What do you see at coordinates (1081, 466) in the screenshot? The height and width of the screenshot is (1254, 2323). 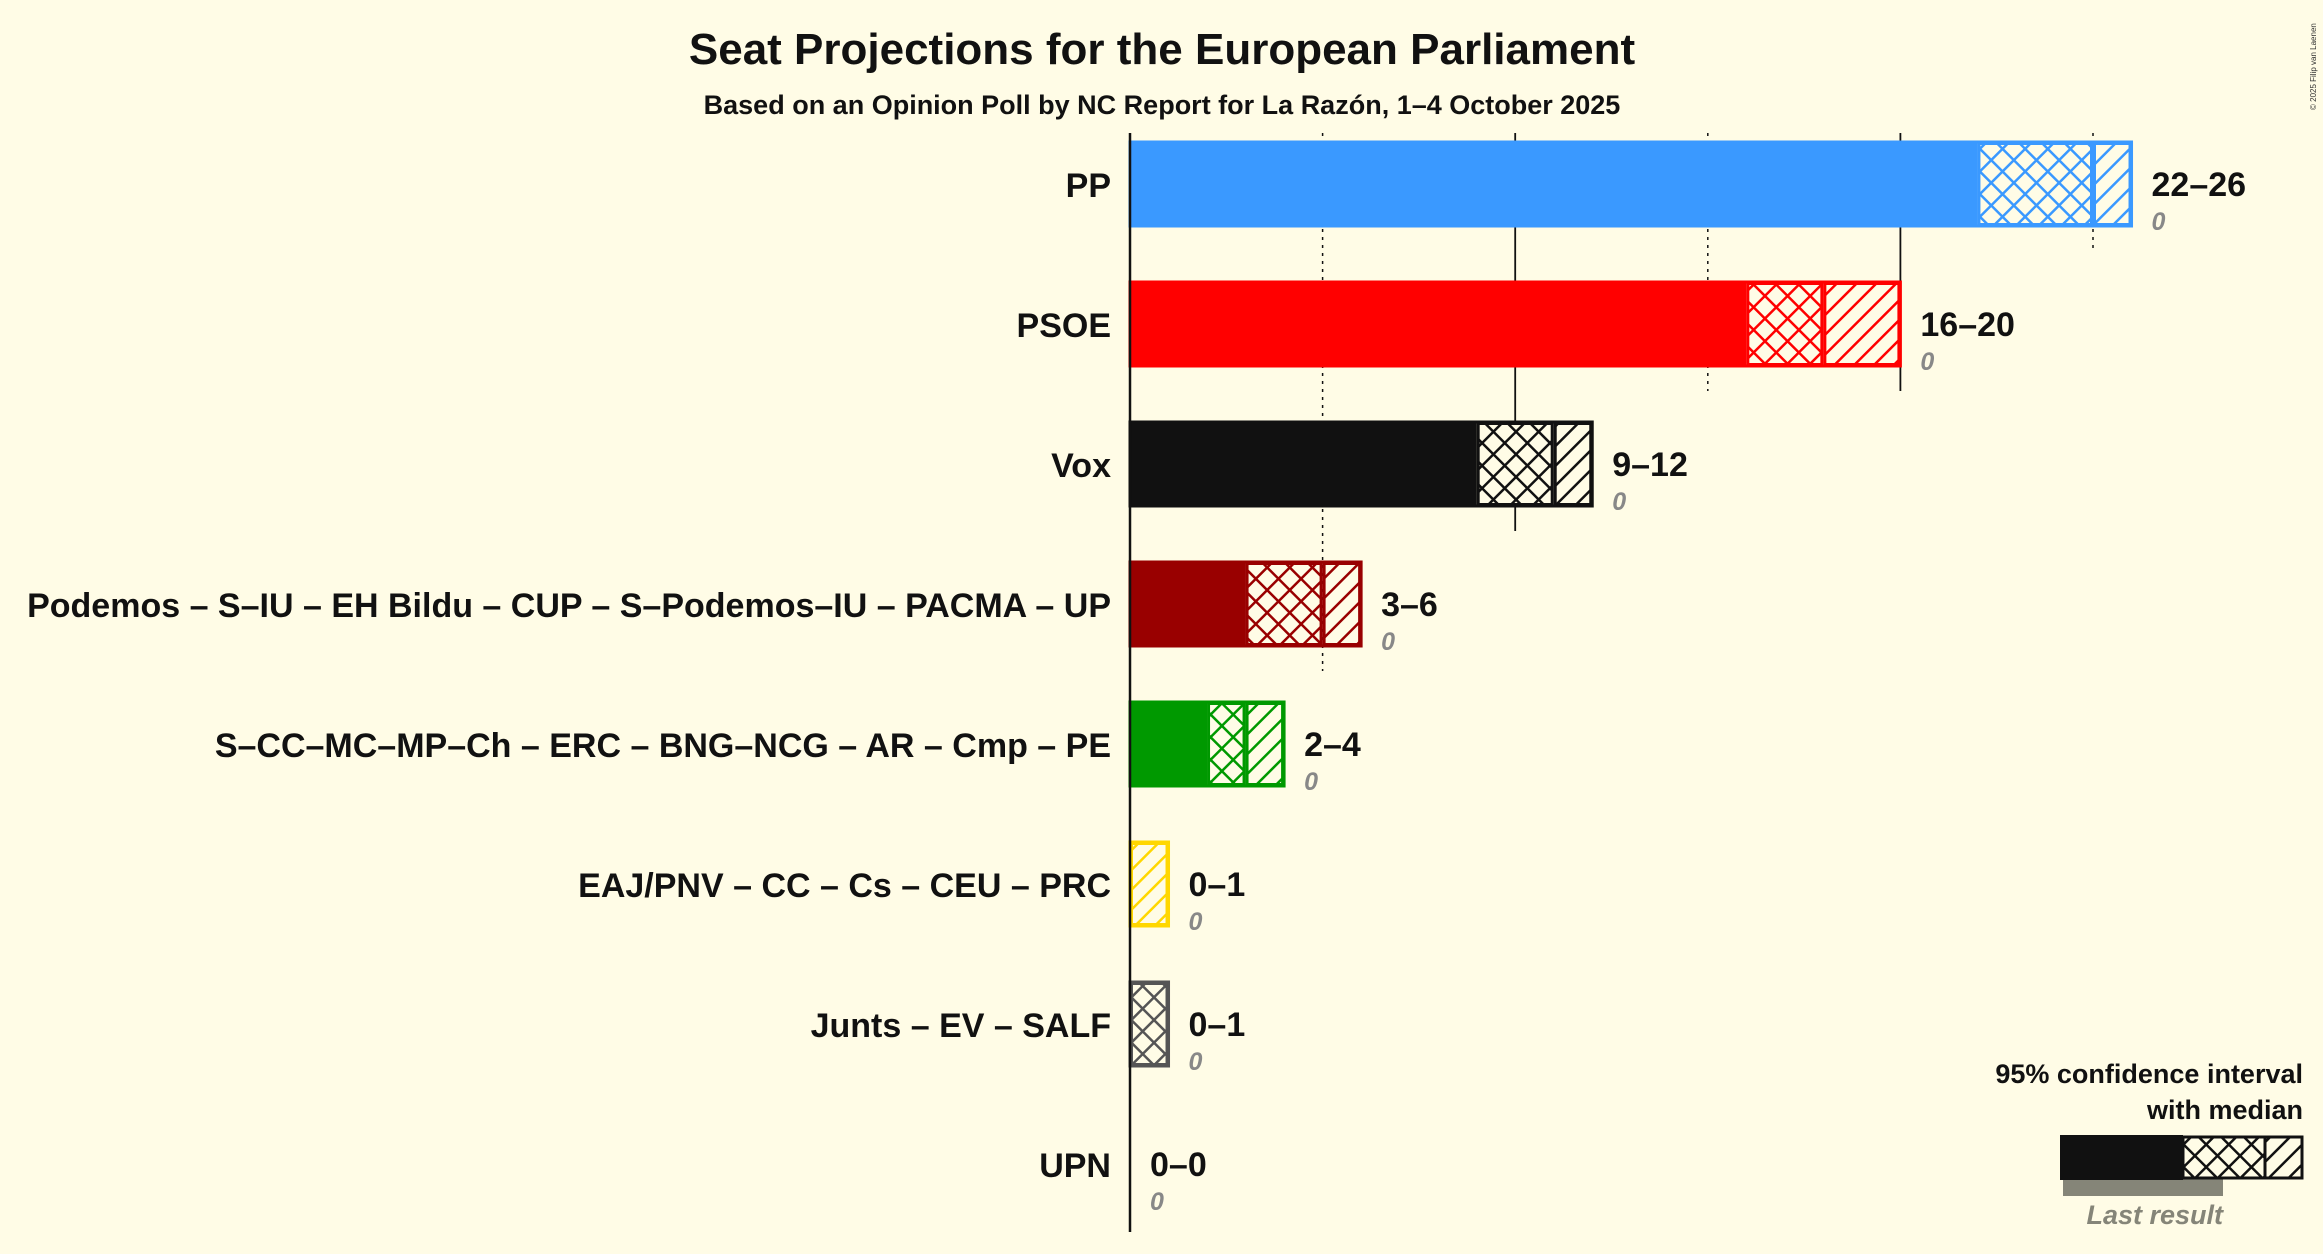 I see `party-label: Vox` at bounding box center [1081, 466].